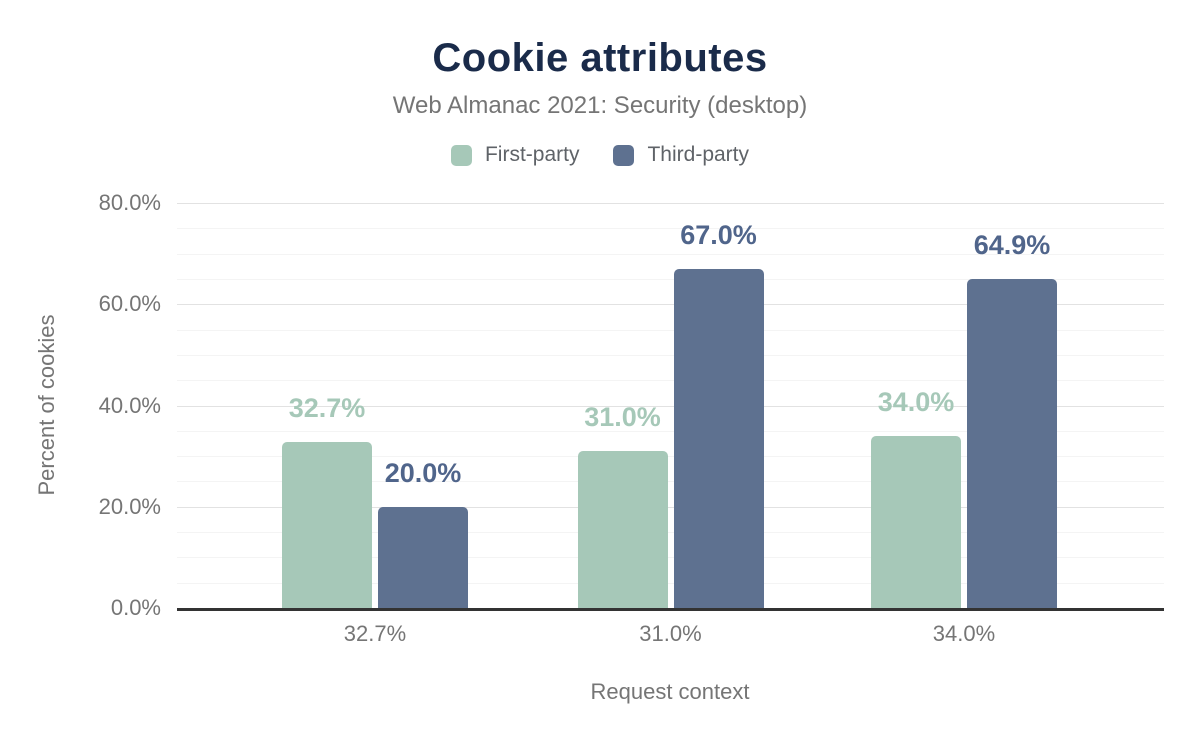  What do you see at coordinates (622, 417) in the screenshot?
I see `value-label: 31.0%` at bounding box center [622, 417].